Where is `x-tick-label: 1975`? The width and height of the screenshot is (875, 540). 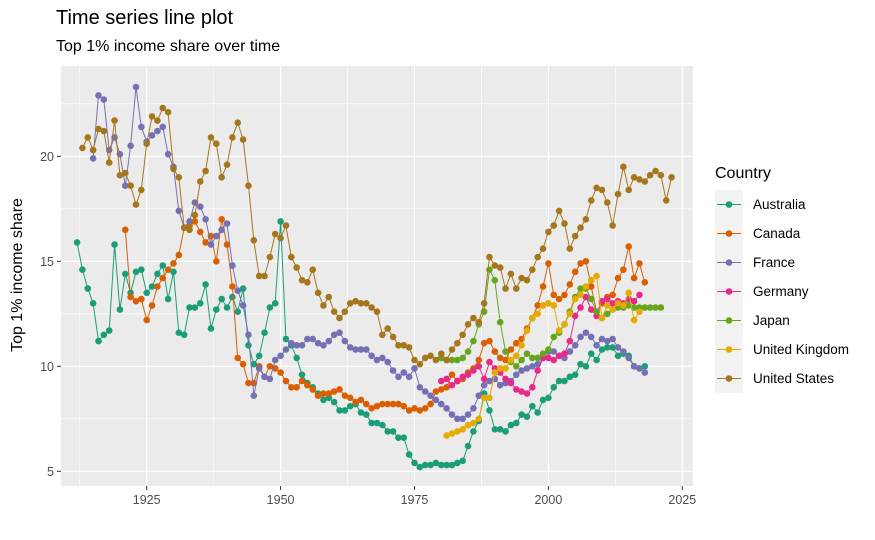 x-tick-label: 1975 is located at coordinates (415, 500).